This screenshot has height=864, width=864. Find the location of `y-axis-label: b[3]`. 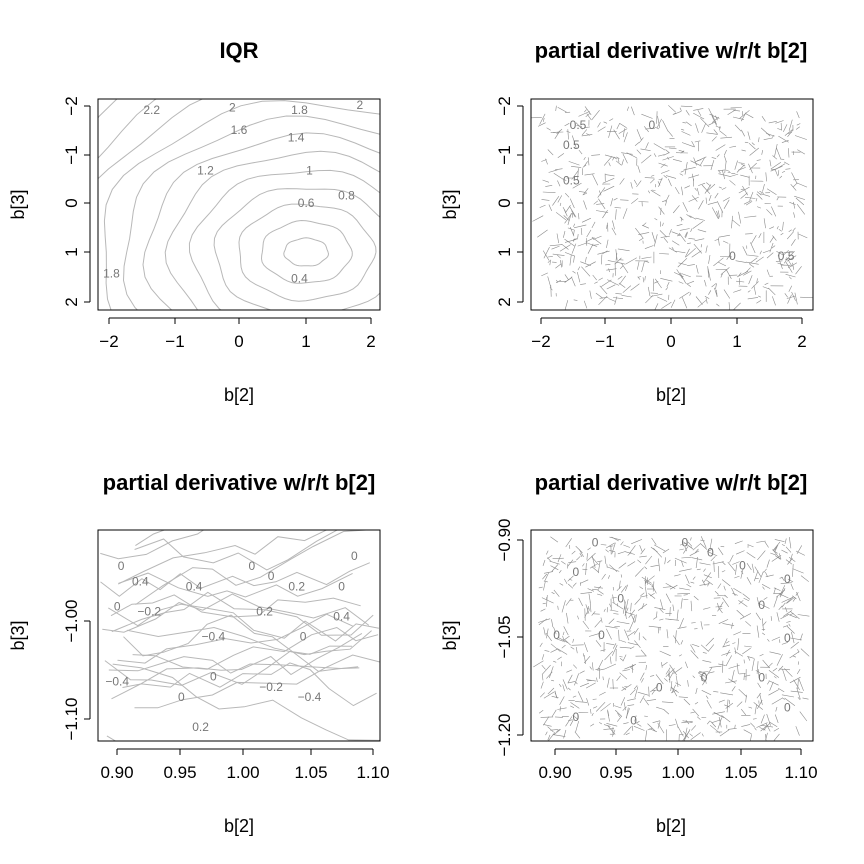

y-axis-label: b[3] is located at coordinates (18, 635).